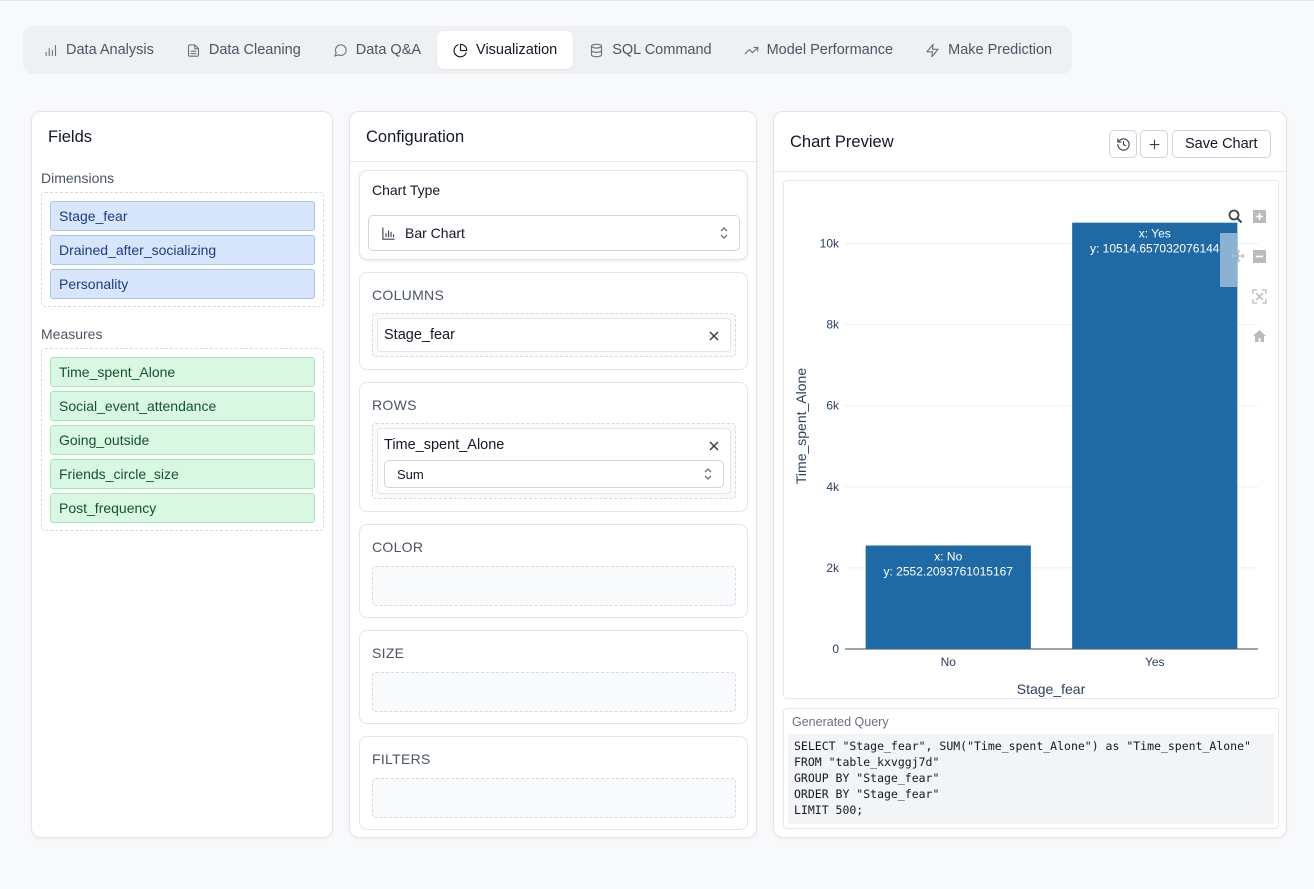 The height and width of the screenshot is (889, 1314). I want to click on fields-title: Fields, so click(70, 137).